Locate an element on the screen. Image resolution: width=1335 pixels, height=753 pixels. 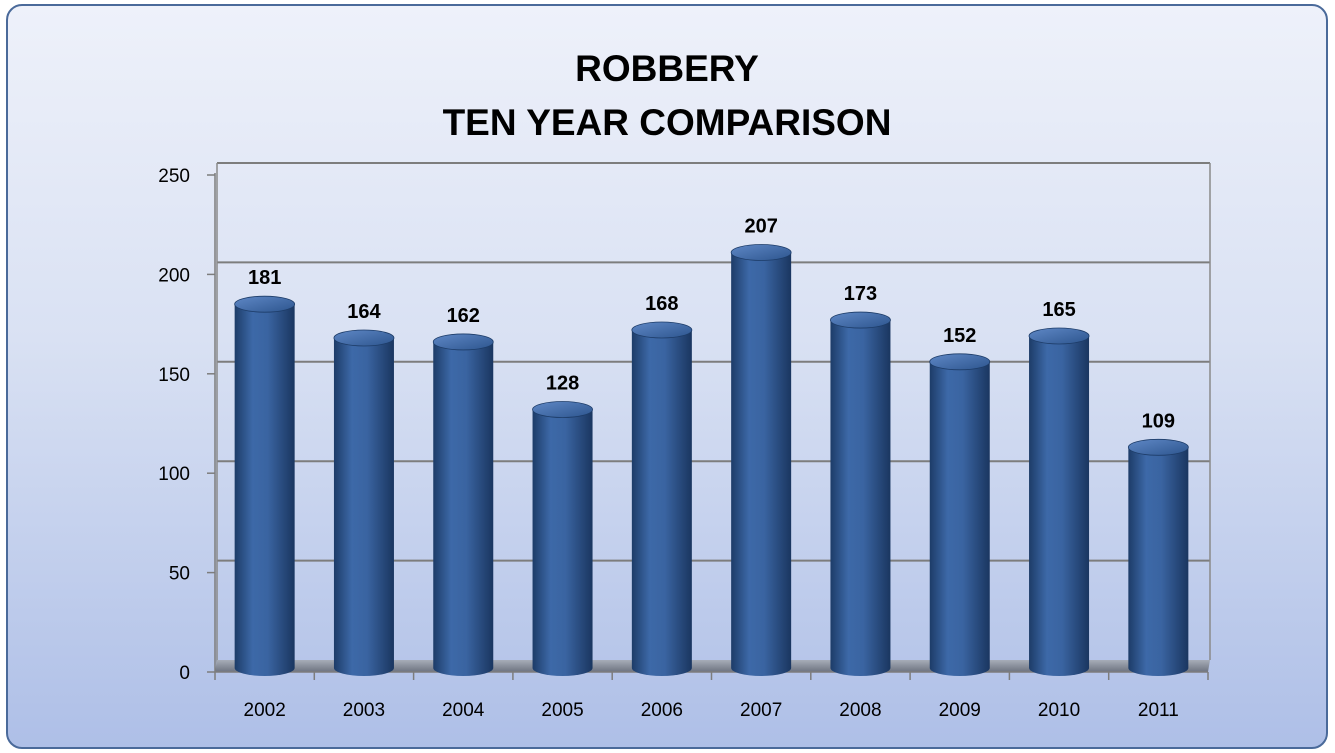
y-tick-label: 200 is located at coordinates (174, 275).